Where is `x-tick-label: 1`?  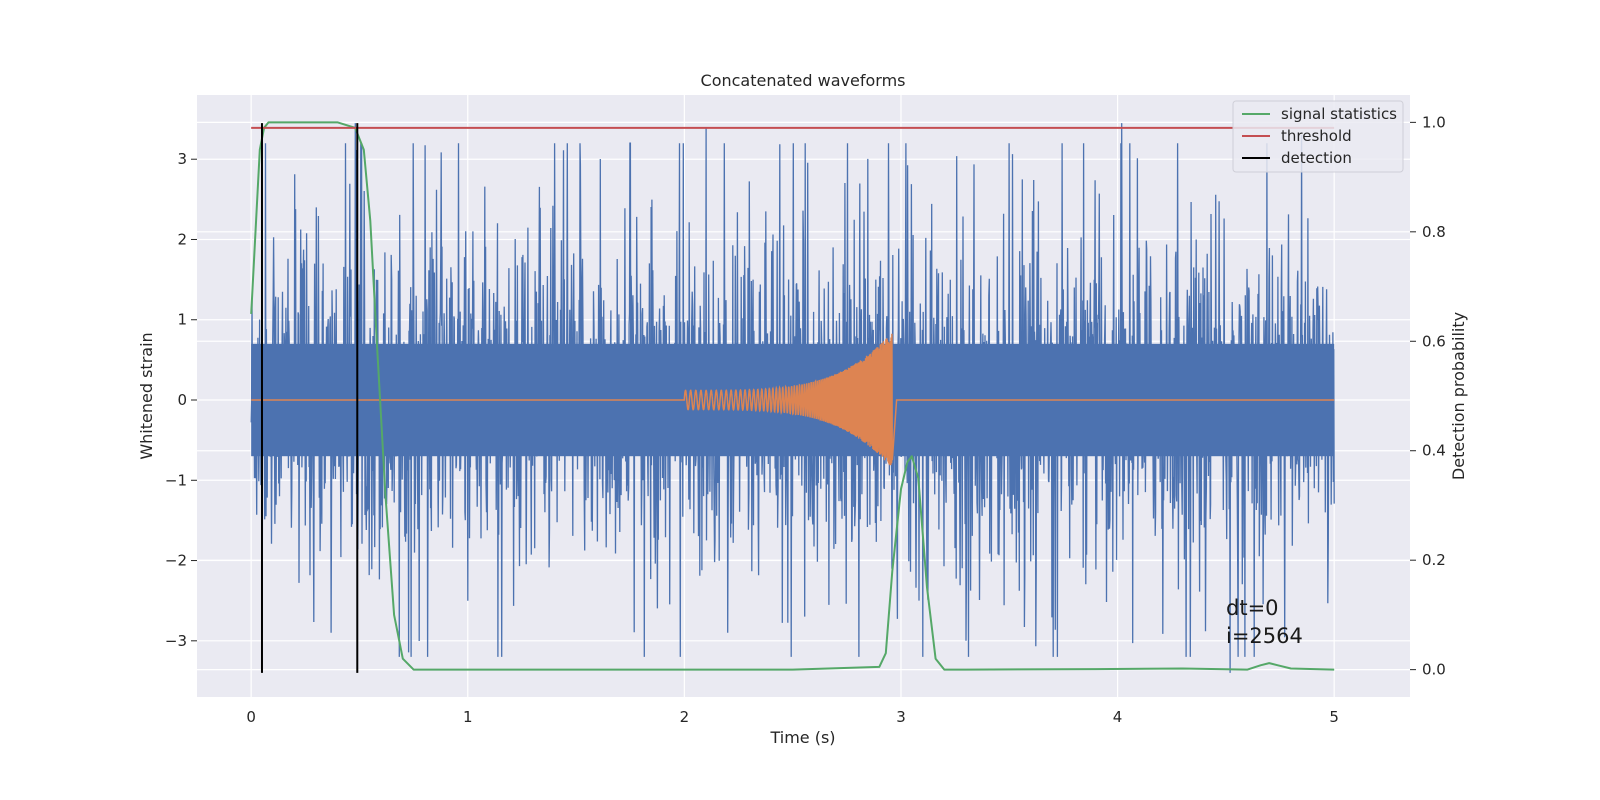 x-tick-label: 1 is located at coordinates (468, 717).